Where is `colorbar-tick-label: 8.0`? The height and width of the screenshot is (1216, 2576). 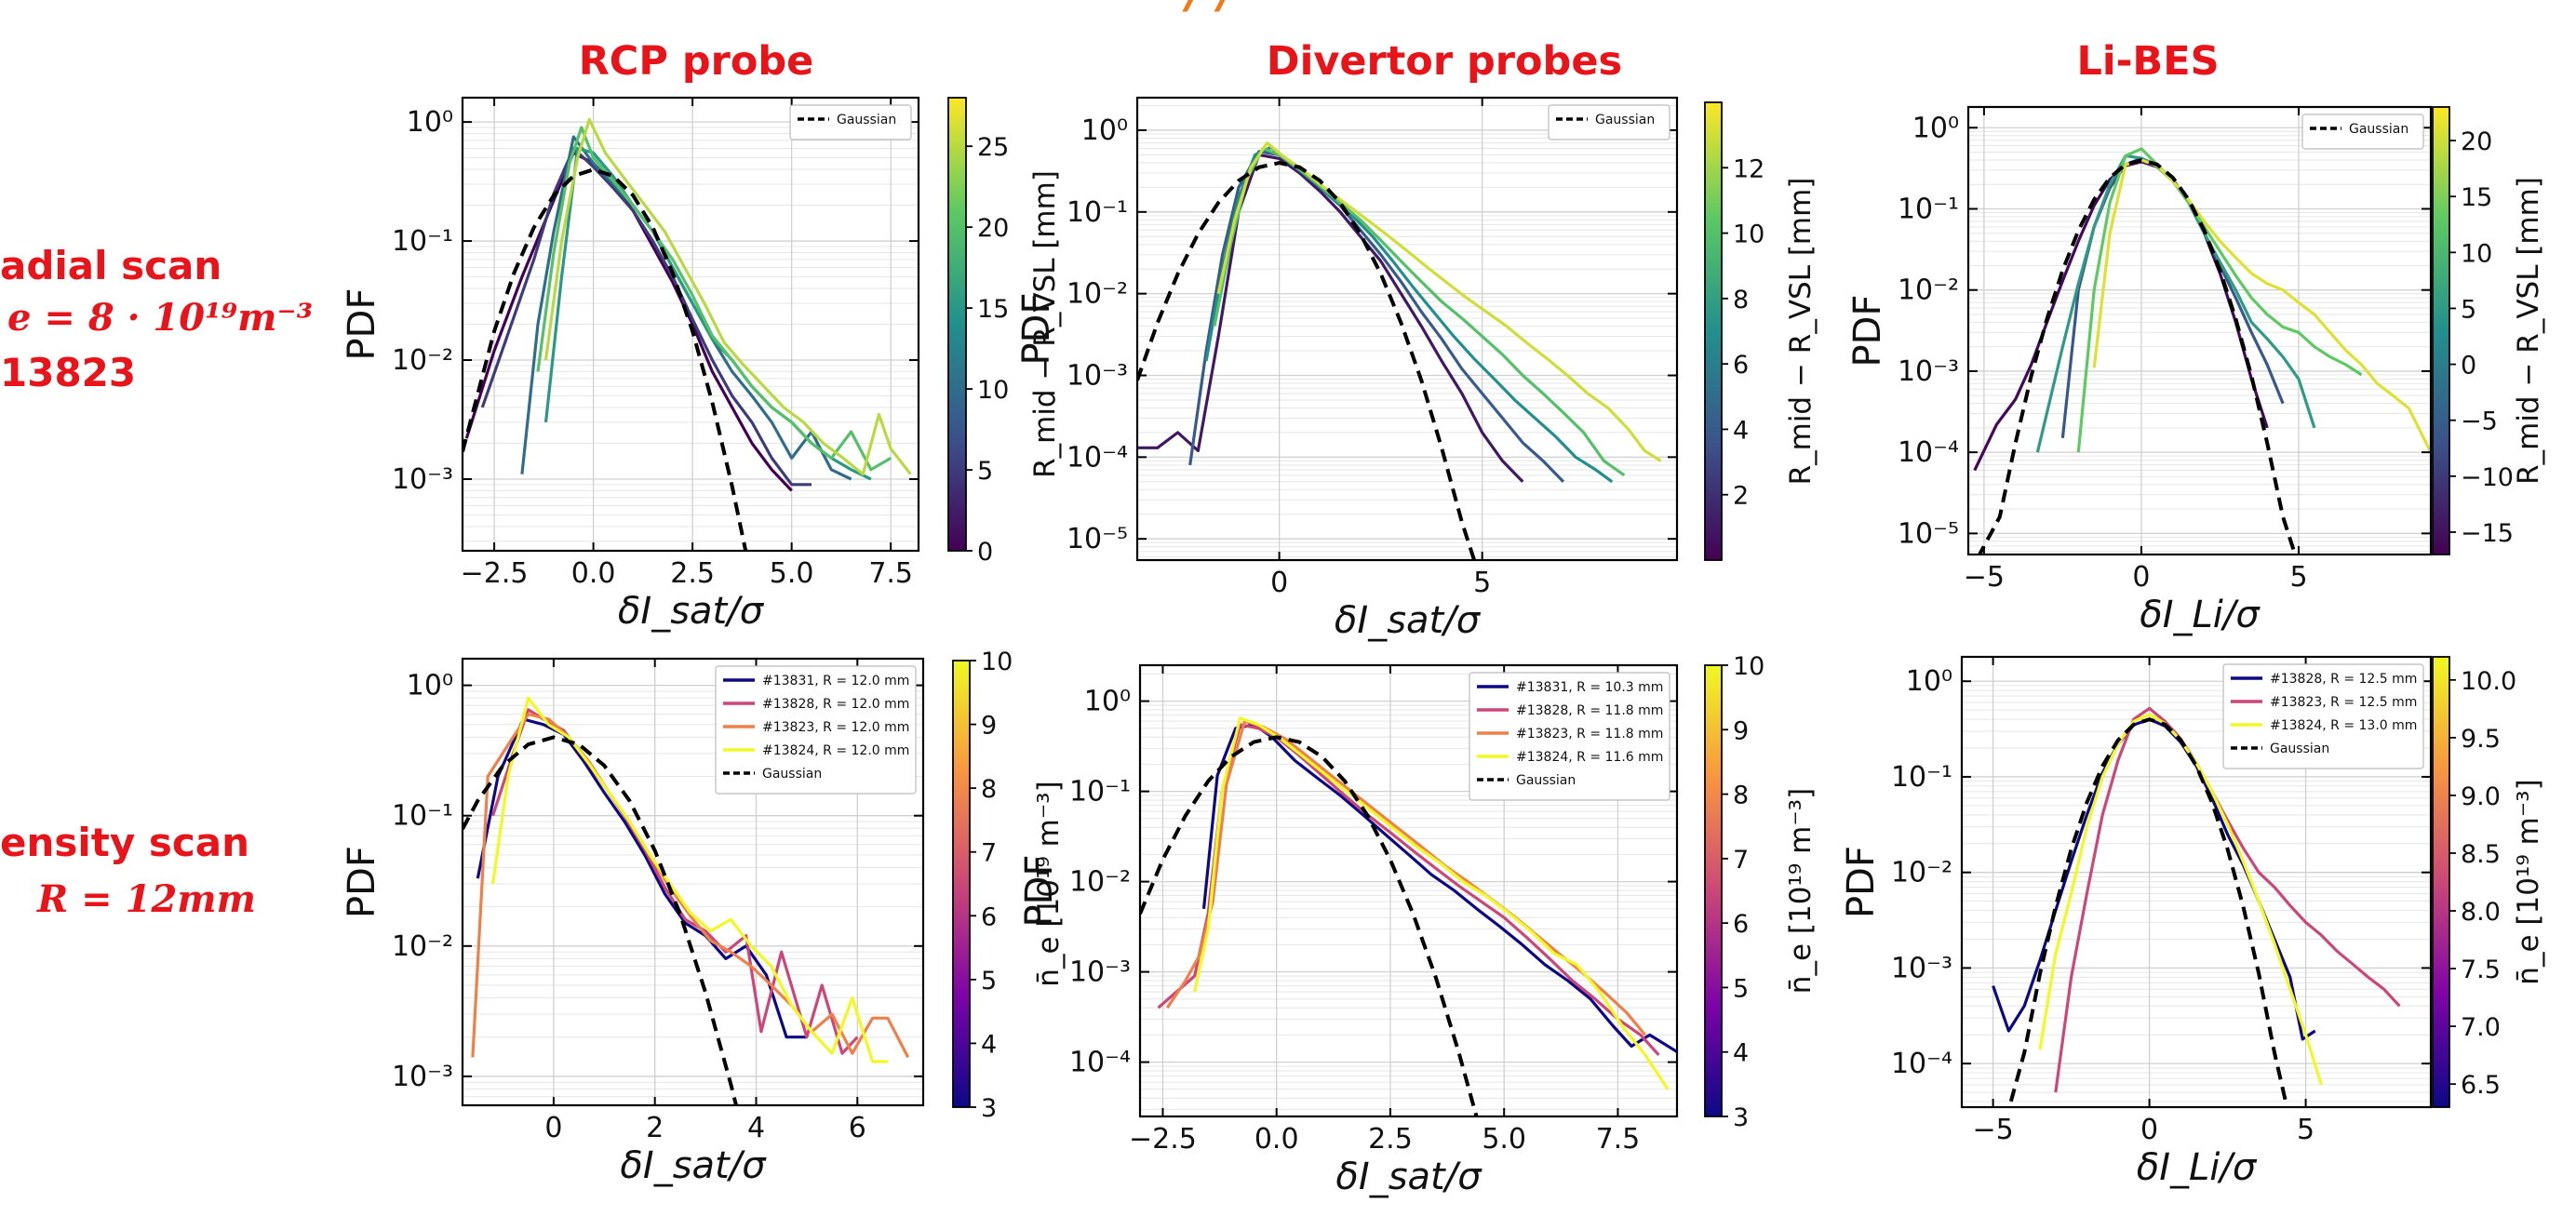 colorbar-tick-label: 8.0 is located at coordinates (2481, 912).